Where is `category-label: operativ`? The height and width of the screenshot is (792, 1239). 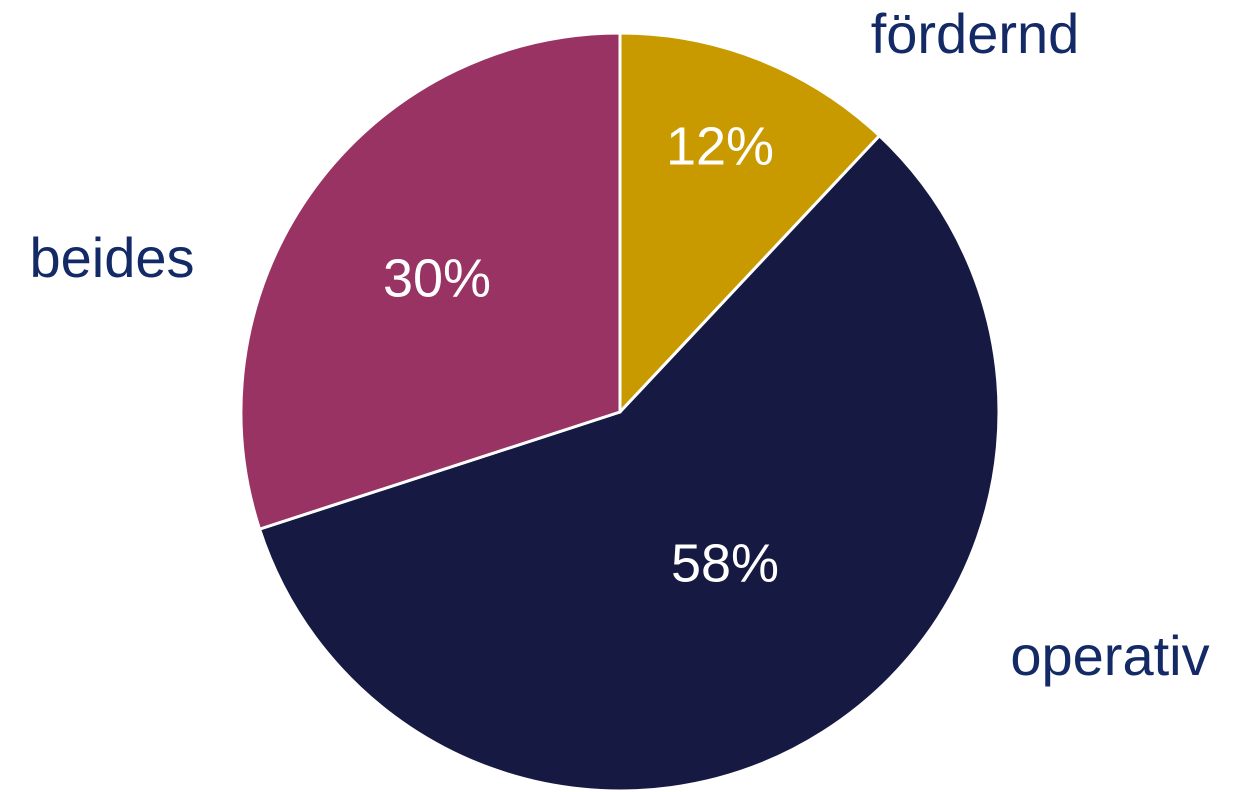
category-label: operativ is located at coordinates (1109, 655).